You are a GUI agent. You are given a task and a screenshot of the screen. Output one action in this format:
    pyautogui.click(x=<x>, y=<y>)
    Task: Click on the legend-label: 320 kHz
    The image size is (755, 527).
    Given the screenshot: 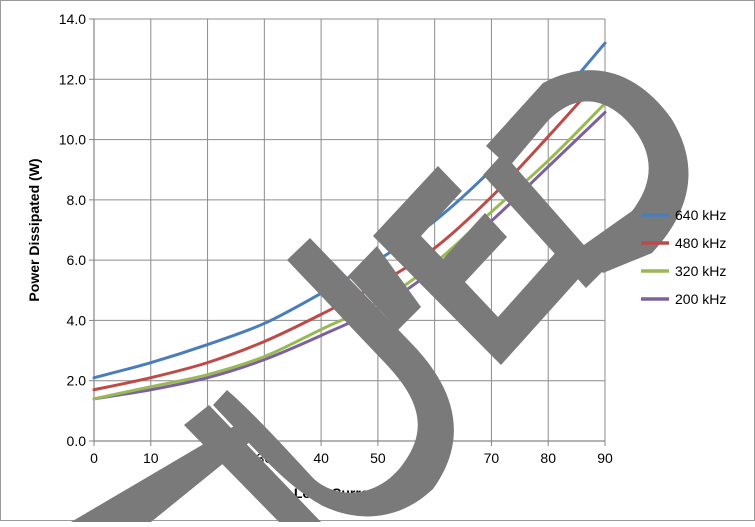 What is the action you would take?
    pyautogui.click(x=700, y=271)
    